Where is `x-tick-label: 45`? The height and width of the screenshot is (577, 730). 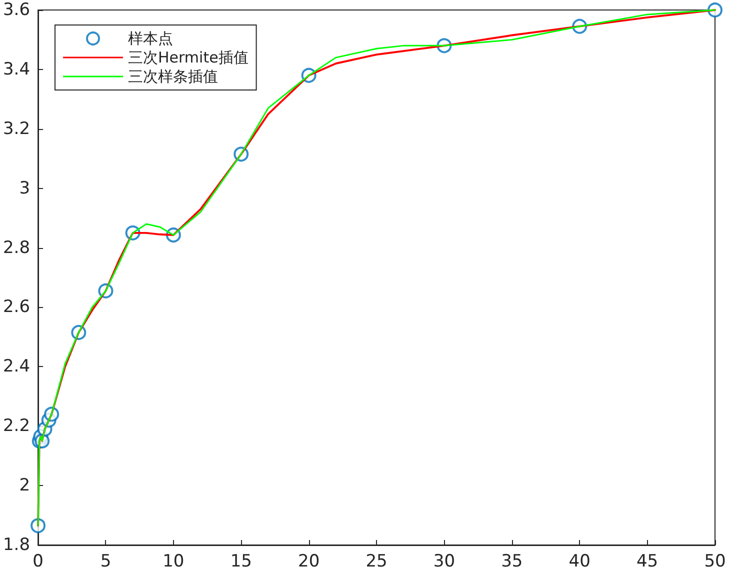 x-tick-label: 45 is located at coordinates (647, 562).